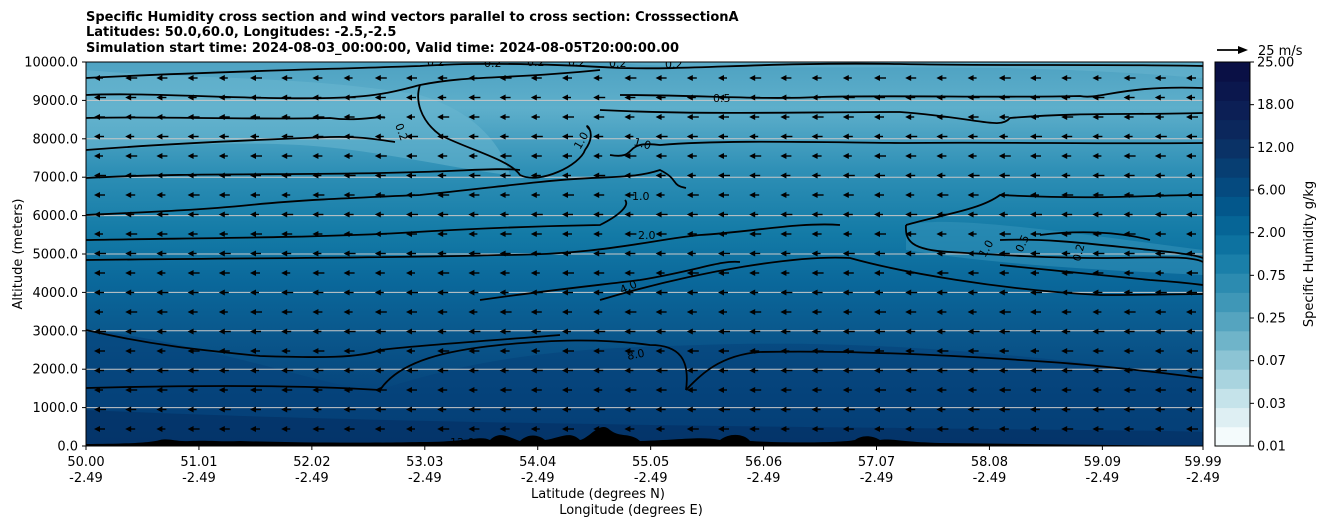 This screenshot has height=526, width=1326. Describe the element at coordinates (56, 370) in the screenshot. I see `y-tick-label: 2000.0` at that location.